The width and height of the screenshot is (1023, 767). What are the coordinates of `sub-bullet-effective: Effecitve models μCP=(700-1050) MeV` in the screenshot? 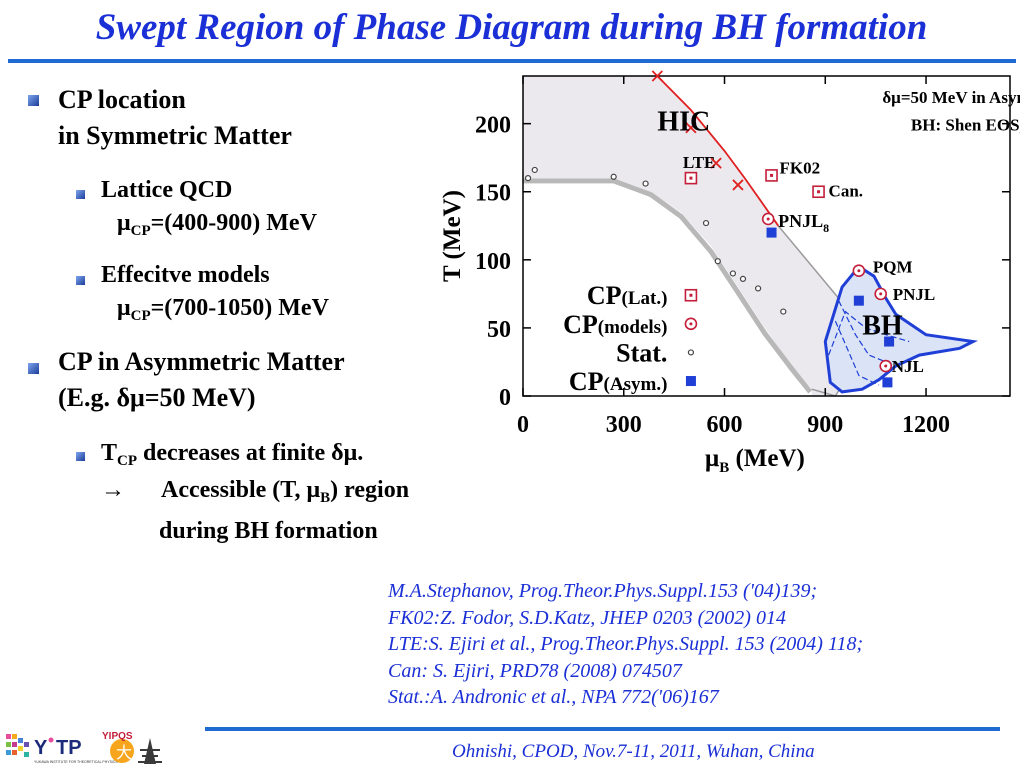 It's located at (215, 296).